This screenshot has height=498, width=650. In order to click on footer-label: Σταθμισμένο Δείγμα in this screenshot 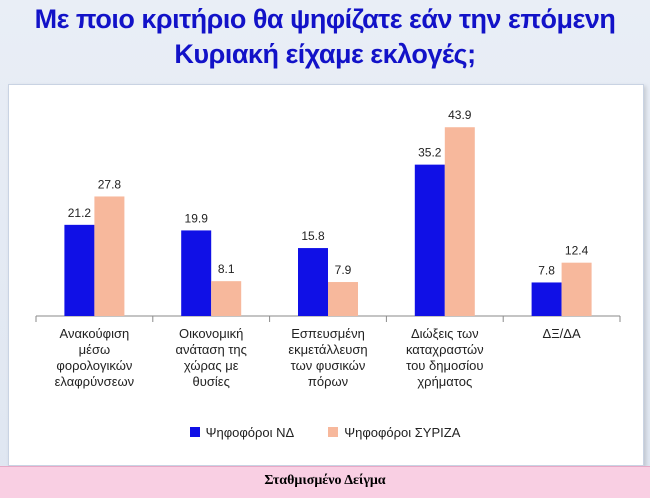, I will do `click(325, 480)`.